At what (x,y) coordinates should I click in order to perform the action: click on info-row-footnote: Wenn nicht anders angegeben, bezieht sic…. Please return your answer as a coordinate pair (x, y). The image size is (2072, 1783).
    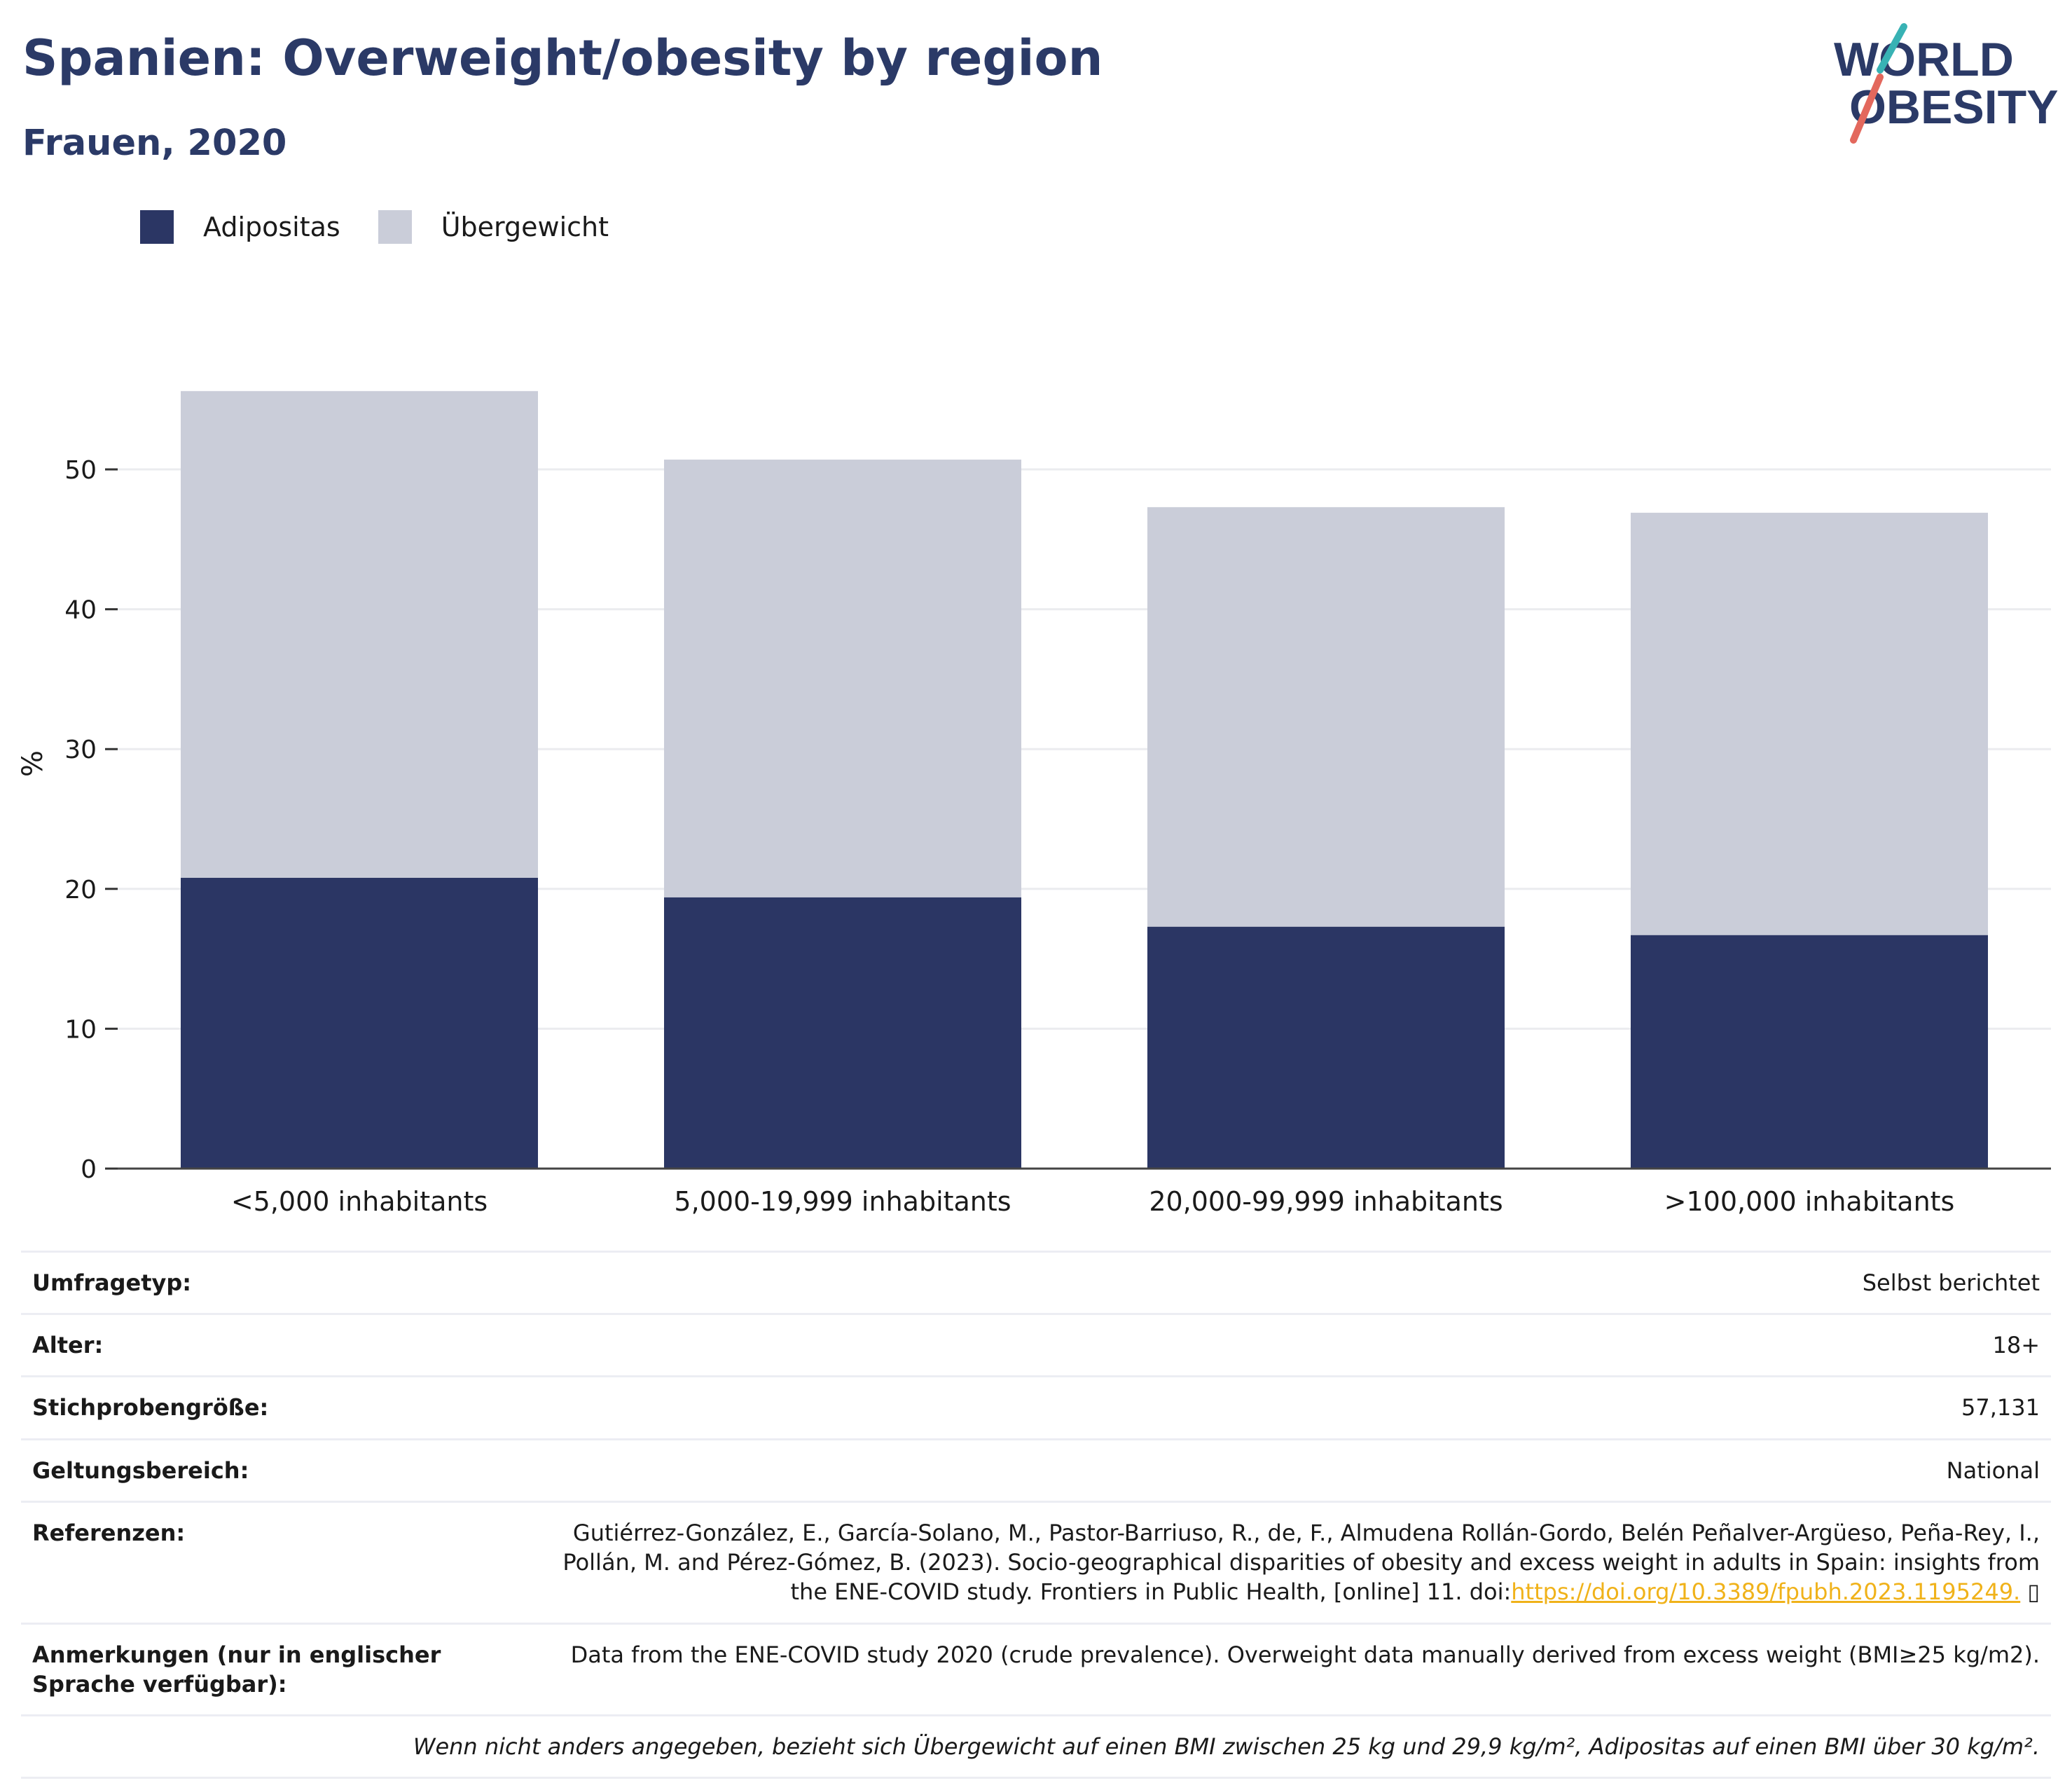
    Looking at the image, I should click on (1036, 1746).